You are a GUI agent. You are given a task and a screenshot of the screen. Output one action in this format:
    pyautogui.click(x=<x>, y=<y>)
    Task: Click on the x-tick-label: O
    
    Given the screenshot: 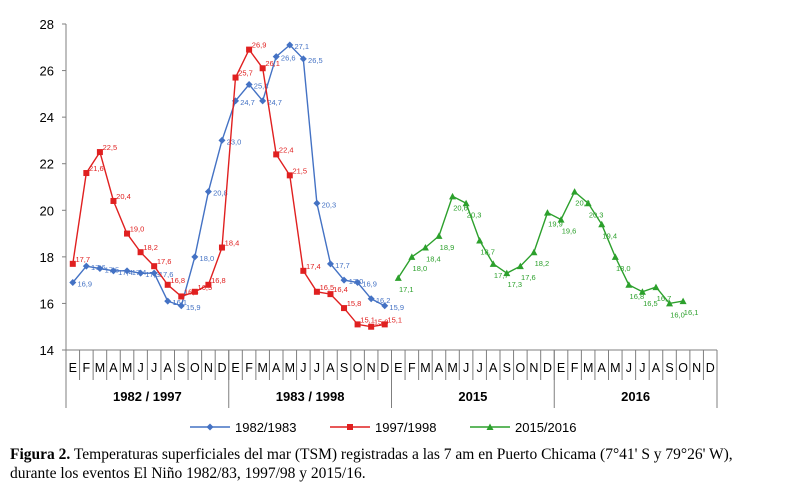 What is the action you would take?
    pyautogui.click(x=195, y=368)
    